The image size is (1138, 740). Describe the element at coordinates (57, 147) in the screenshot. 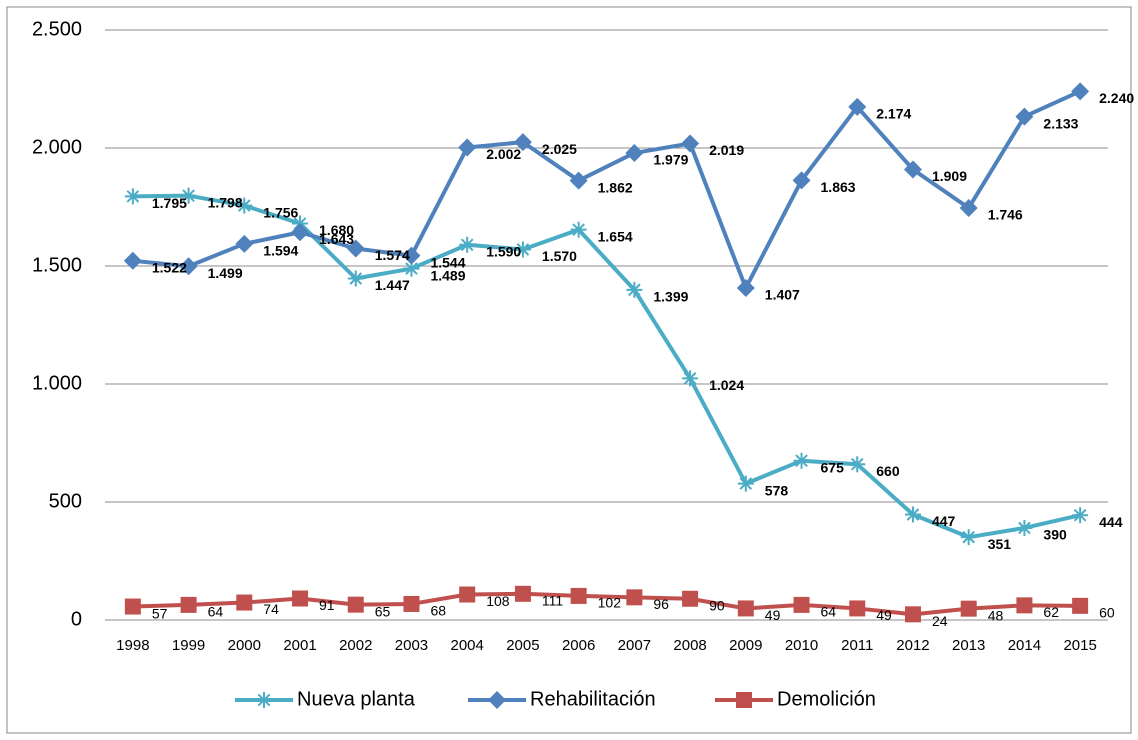

I see `y-tick-label: 2.000` at that location.